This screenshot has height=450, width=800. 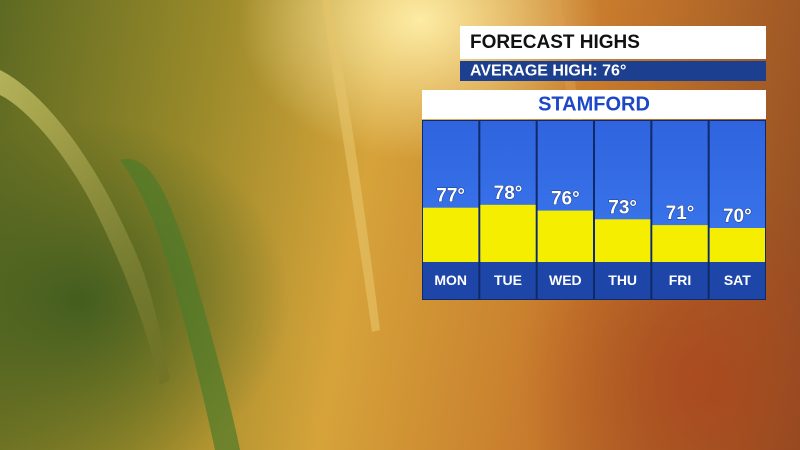 I want to click on value-label: 71°, so click(x=680, y=213).